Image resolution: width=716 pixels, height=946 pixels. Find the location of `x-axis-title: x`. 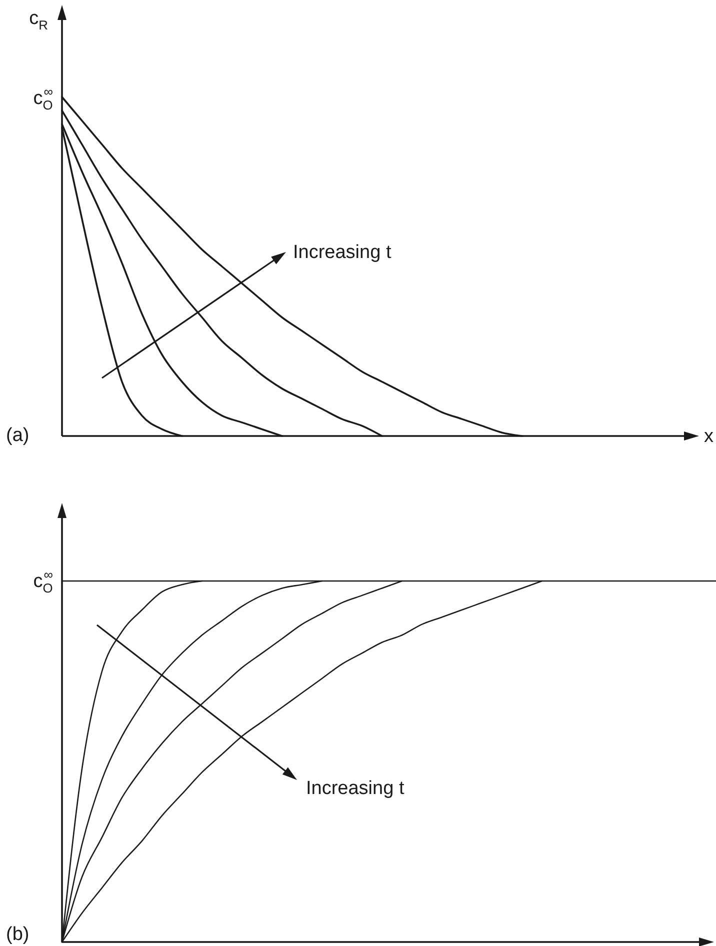

x-axis-title: x is located at coordinates (709, 436).